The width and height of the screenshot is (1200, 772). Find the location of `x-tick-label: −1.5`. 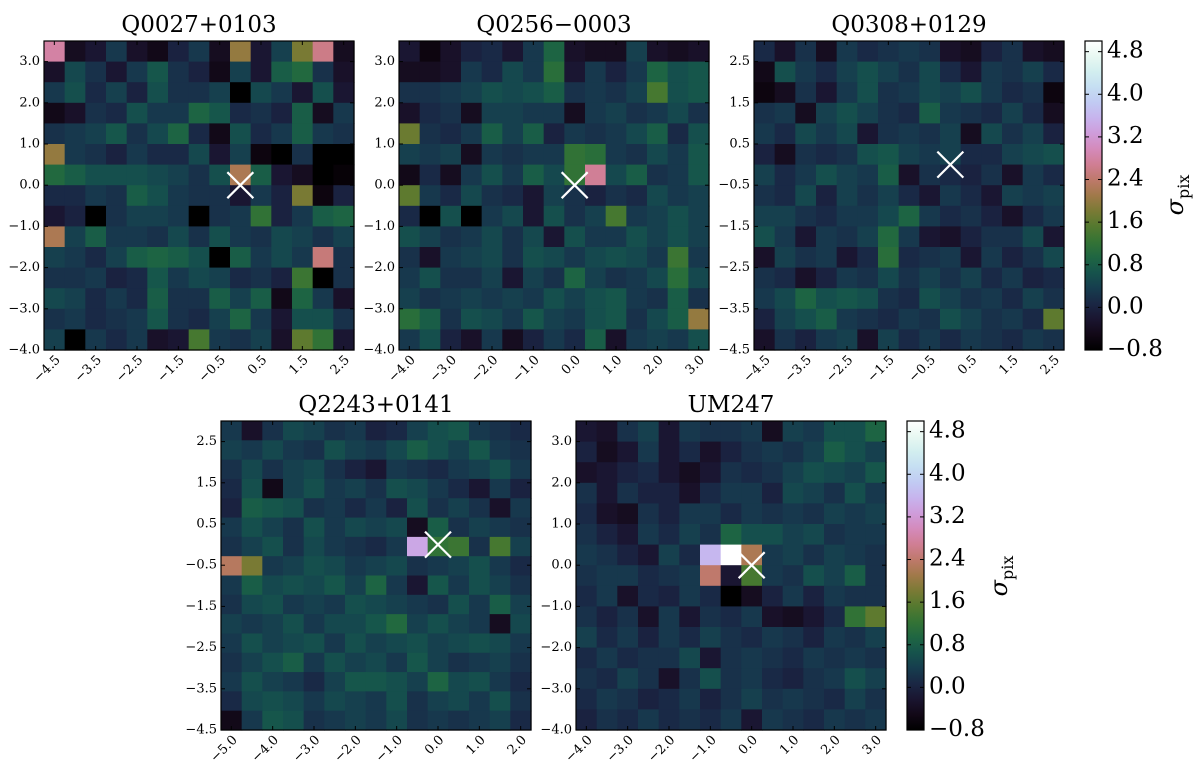

x-tick-label: −1.5 is located at coordinates (171, 369).